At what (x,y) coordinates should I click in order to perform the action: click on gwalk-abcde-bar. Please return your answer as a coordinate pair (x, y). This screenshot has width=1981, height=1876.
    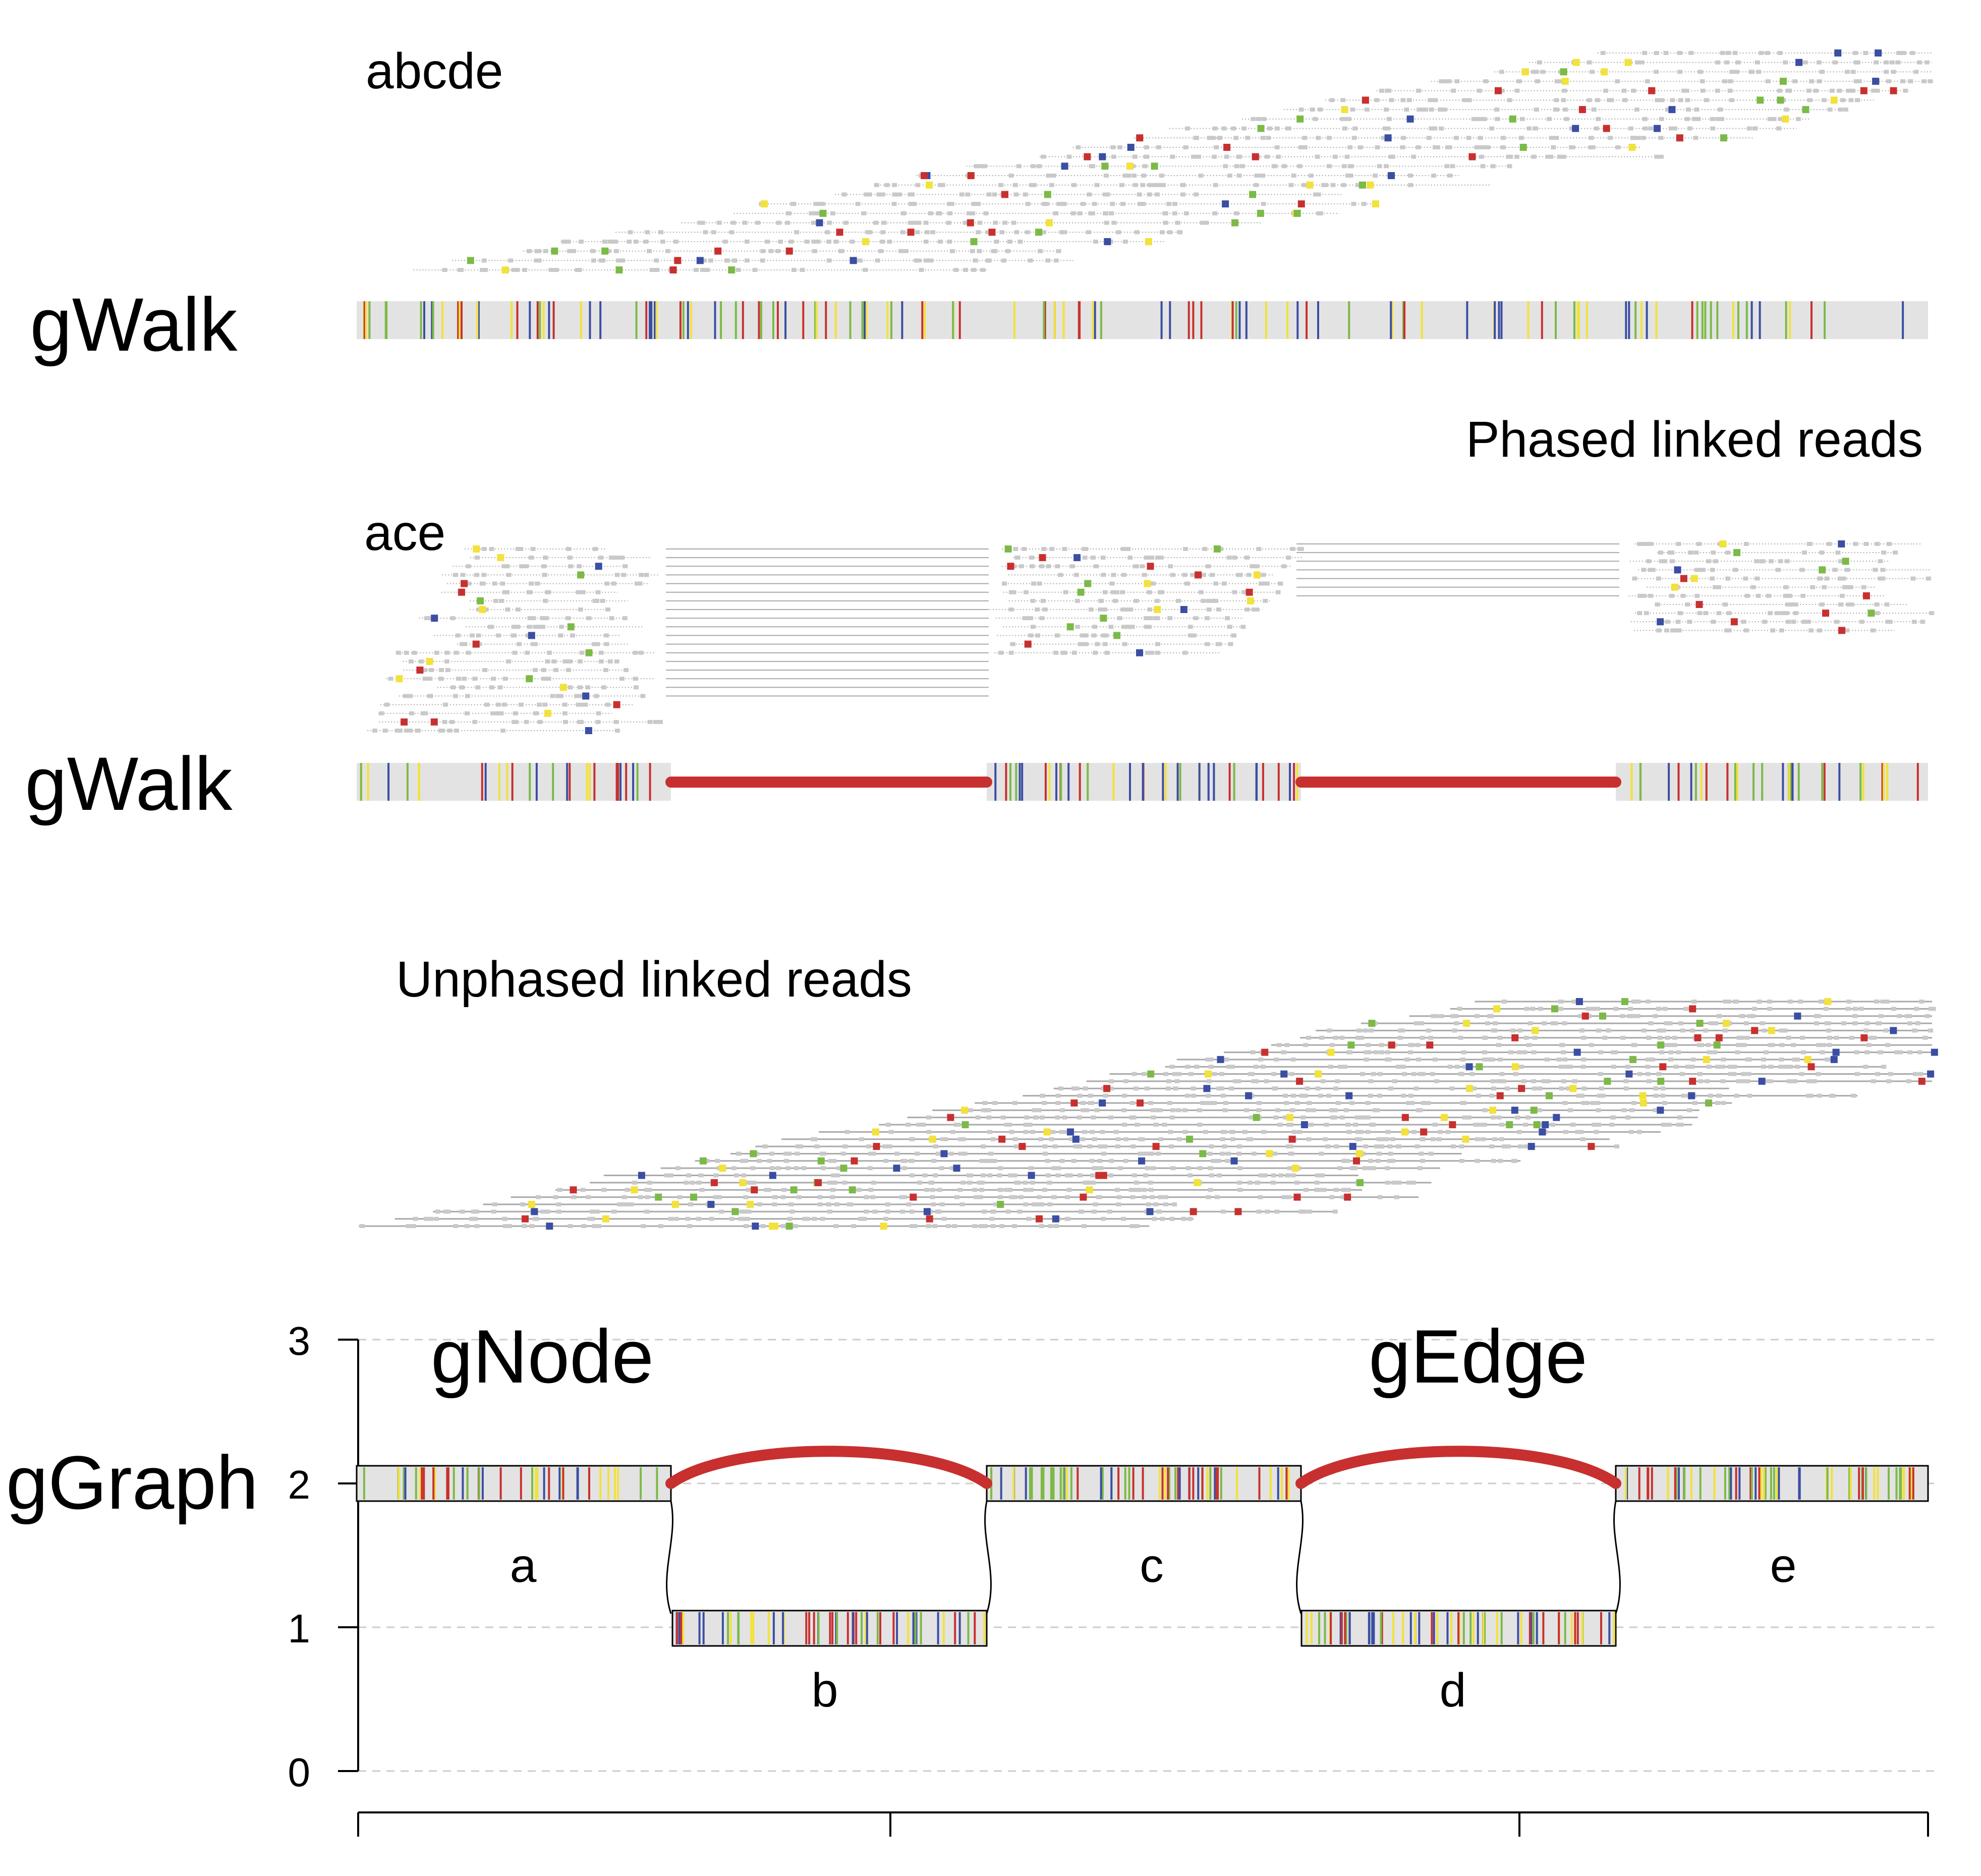
    Looking at the image, I should click on (1143, 320).